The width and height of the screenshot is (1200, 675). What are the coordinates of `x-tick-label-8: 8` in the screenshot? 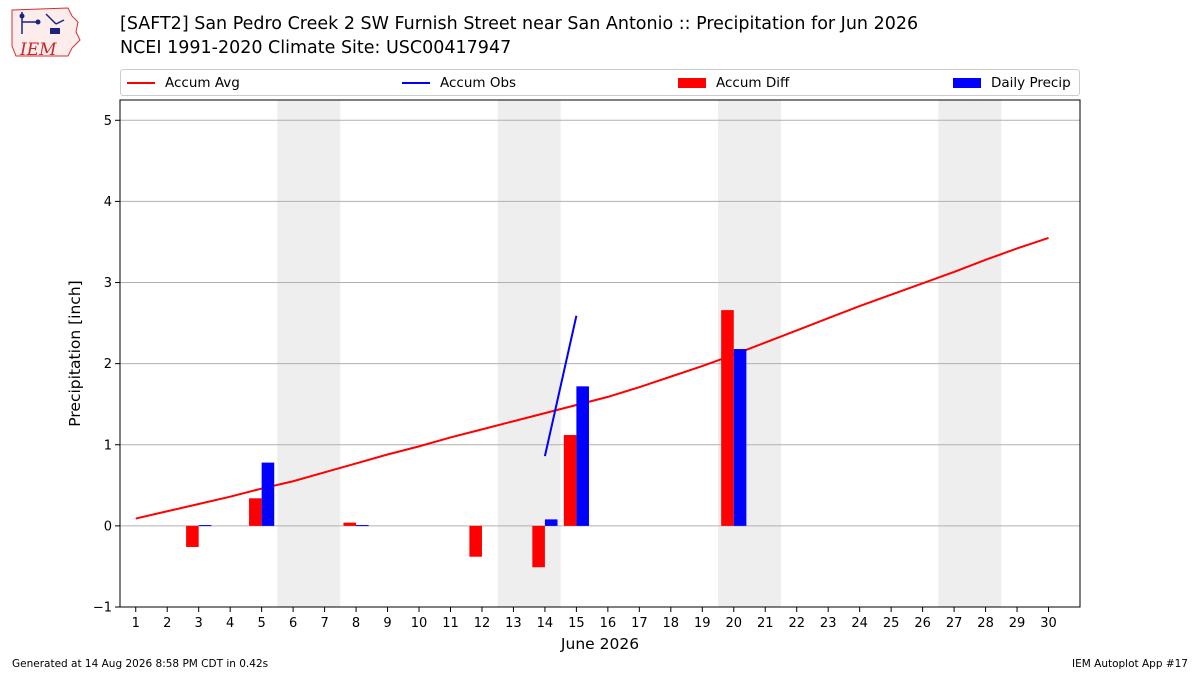 It's located at (356, 623).